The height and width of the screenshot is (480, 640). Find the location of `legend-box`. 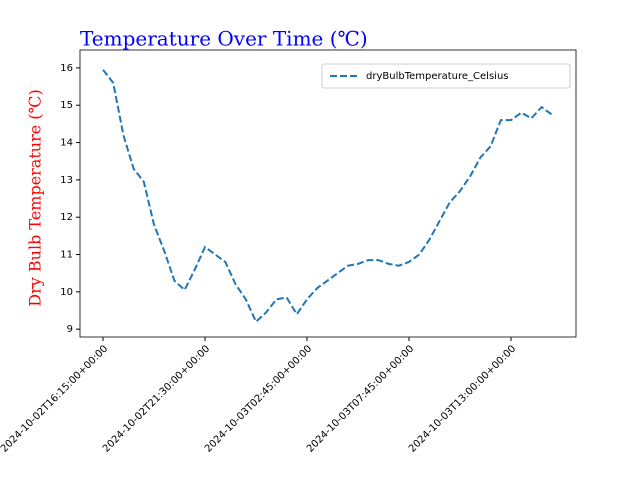

legend-box is located at coordinates (446, 76).